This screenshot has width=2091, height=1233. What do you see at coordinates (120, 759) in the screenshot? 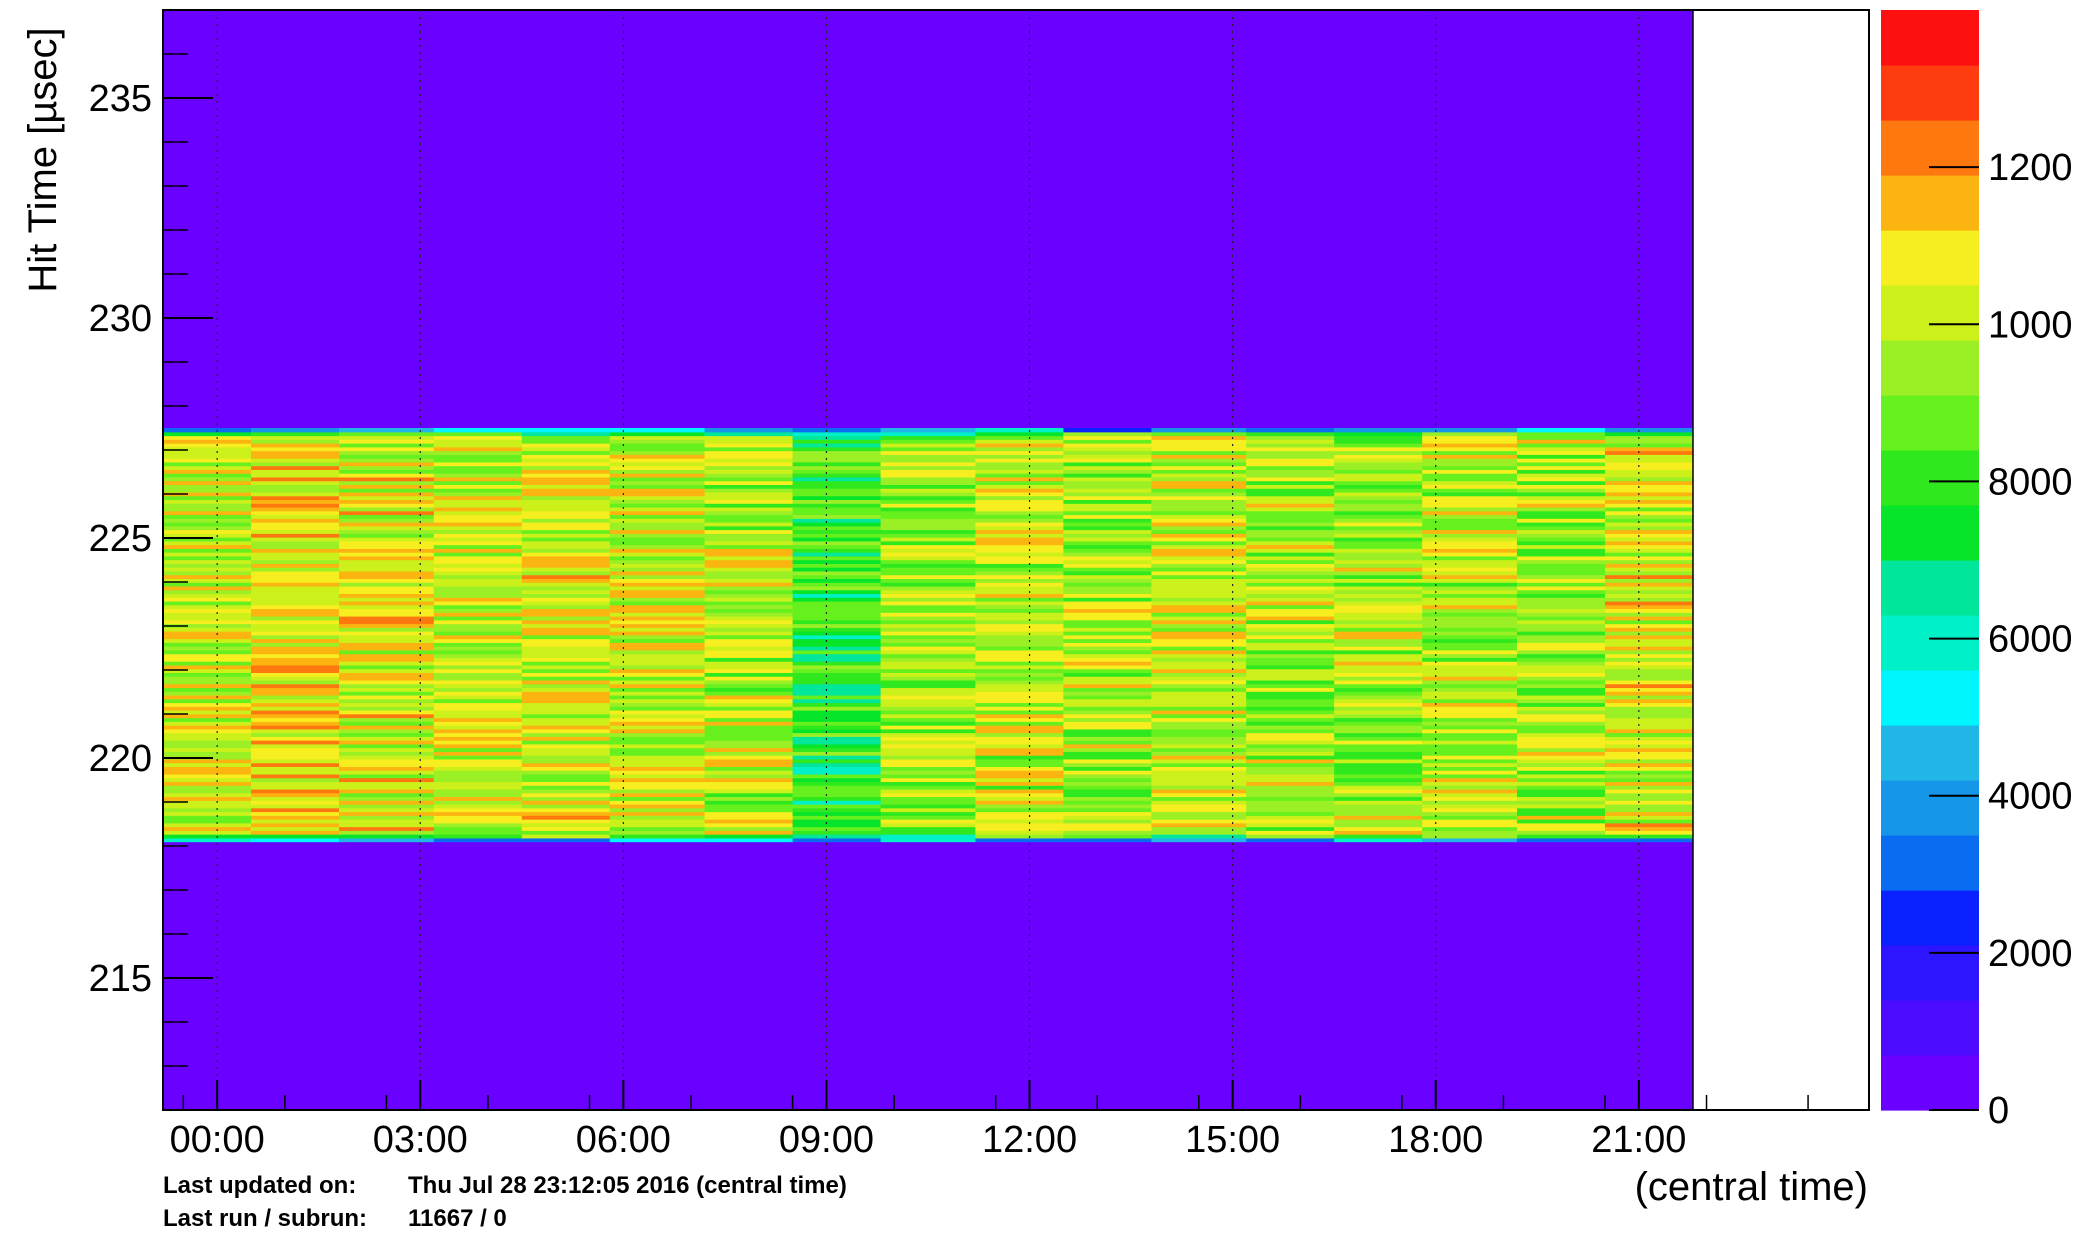
I see `y-tick-label: 220` at bounding box center [120, 759].